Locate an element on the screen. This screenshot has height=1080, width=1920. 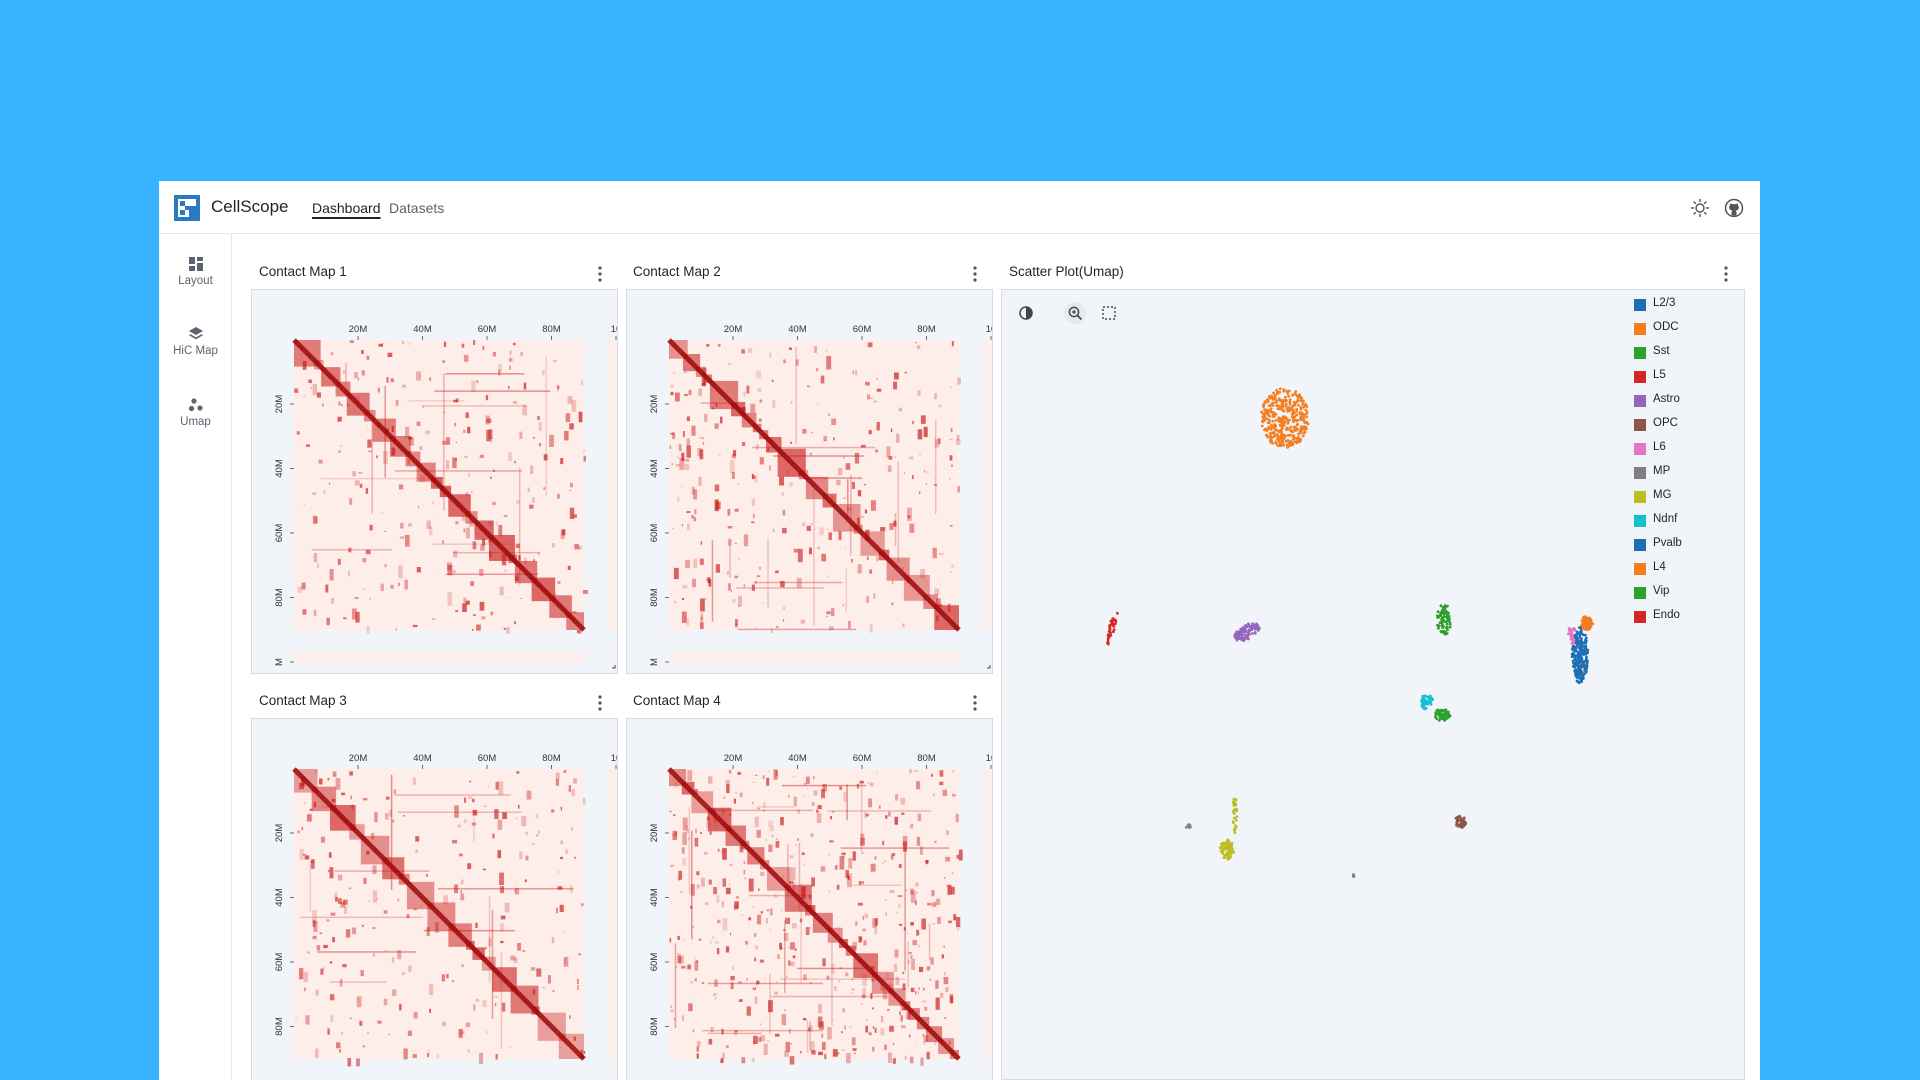
legend-item-vip: Vip is located at coordinates (1689, 593).